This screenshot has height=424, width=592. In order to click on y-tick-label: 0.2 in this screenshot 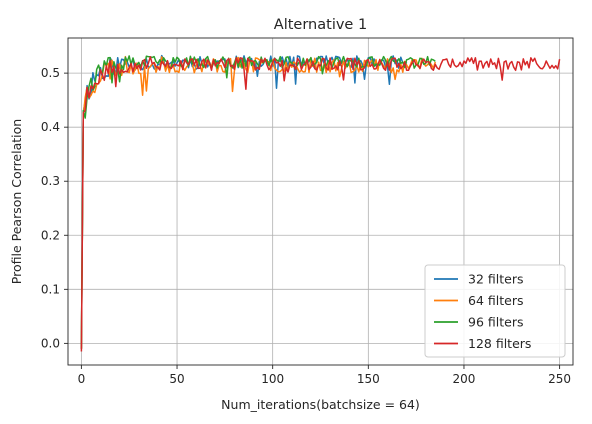, I will do `click(50, 235)`.